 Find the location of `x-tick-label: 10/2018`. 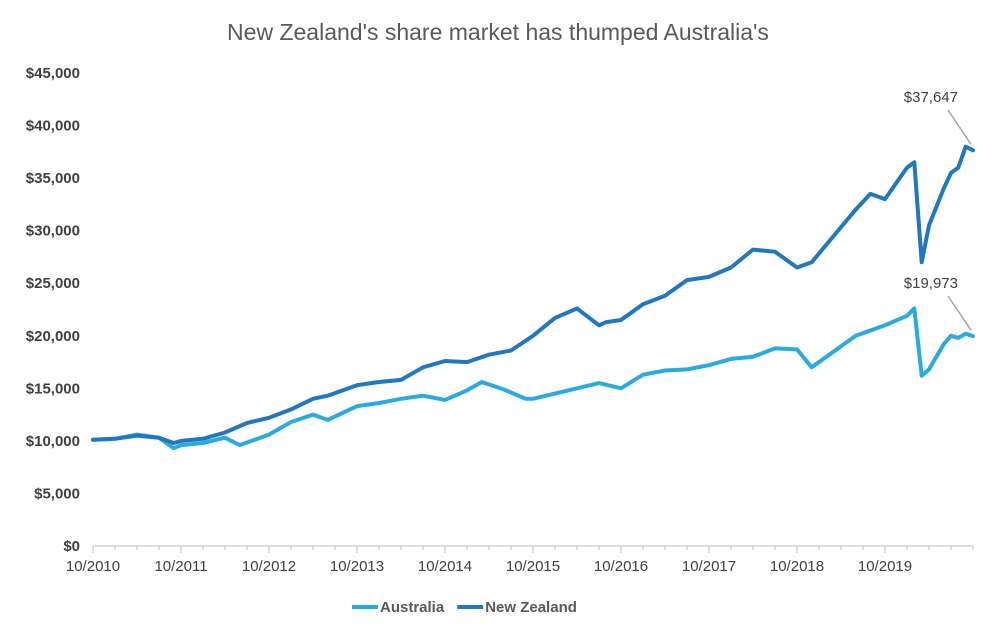

x-tick-label: 10/2018 is located at coordinates (797, 566).